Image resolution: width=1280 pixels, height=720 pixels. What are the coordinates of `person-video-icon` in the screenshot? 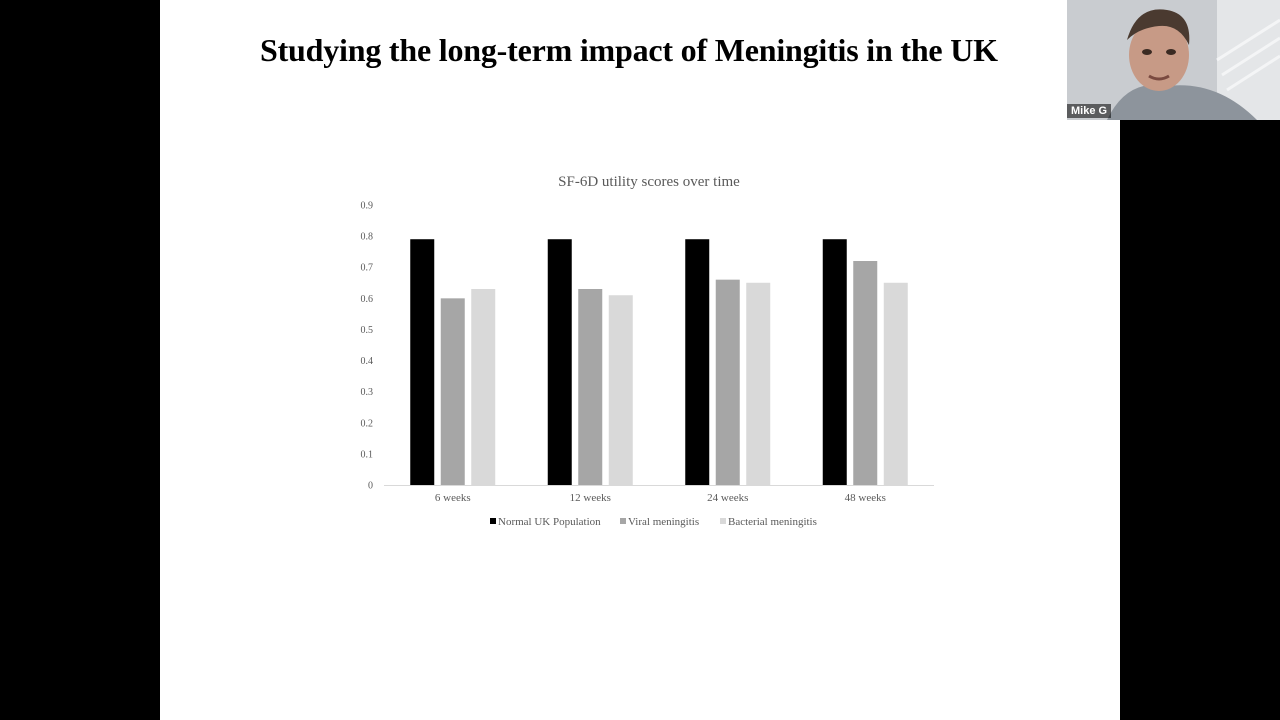 It's located at (1173, 60).